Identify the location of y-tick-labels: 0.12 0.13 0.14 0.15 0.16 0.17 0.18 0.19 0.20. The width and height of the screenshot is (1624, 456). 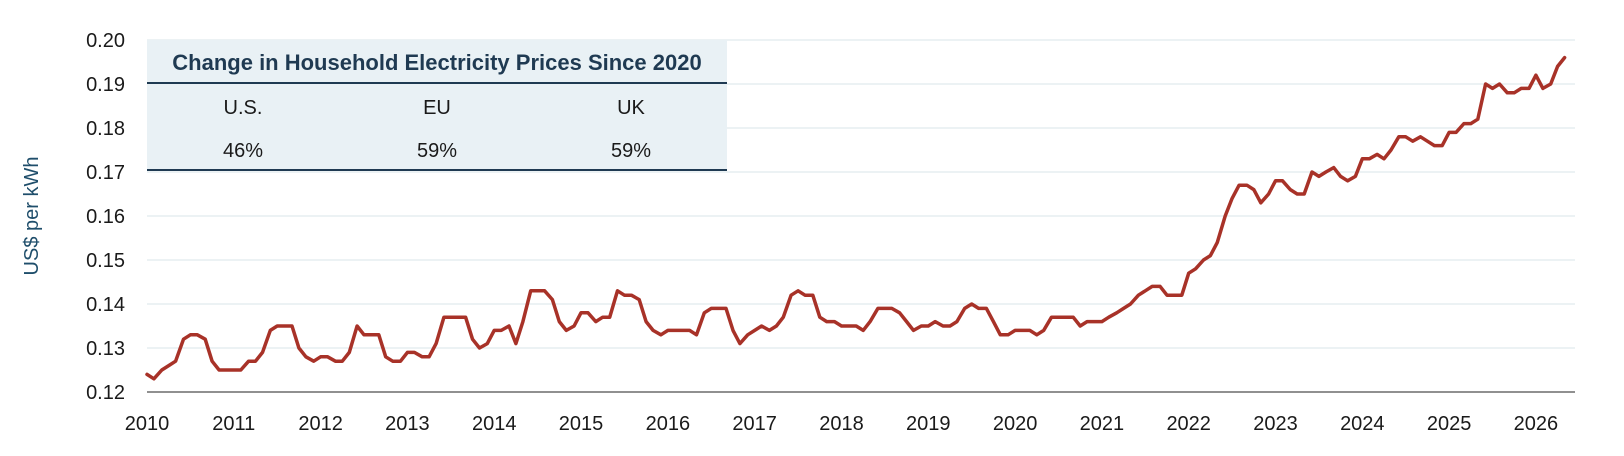
(105, 217).